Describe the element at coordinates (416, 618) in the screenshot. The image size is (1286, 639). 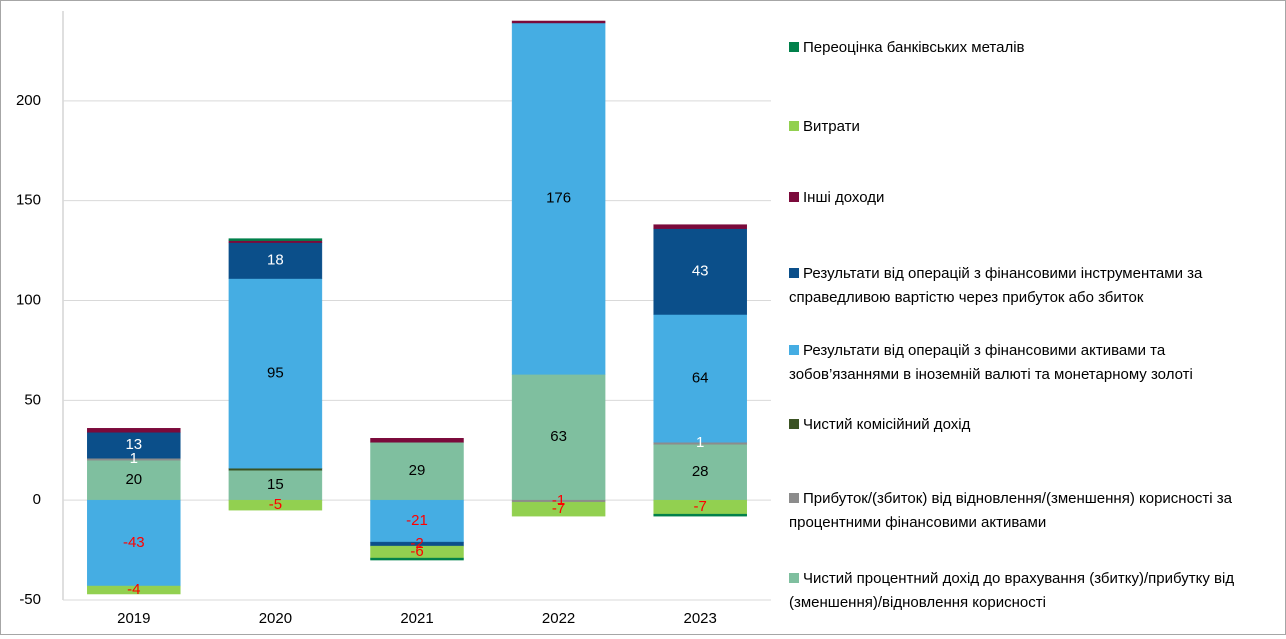
I see `x-tick-label: 2021` at that location.